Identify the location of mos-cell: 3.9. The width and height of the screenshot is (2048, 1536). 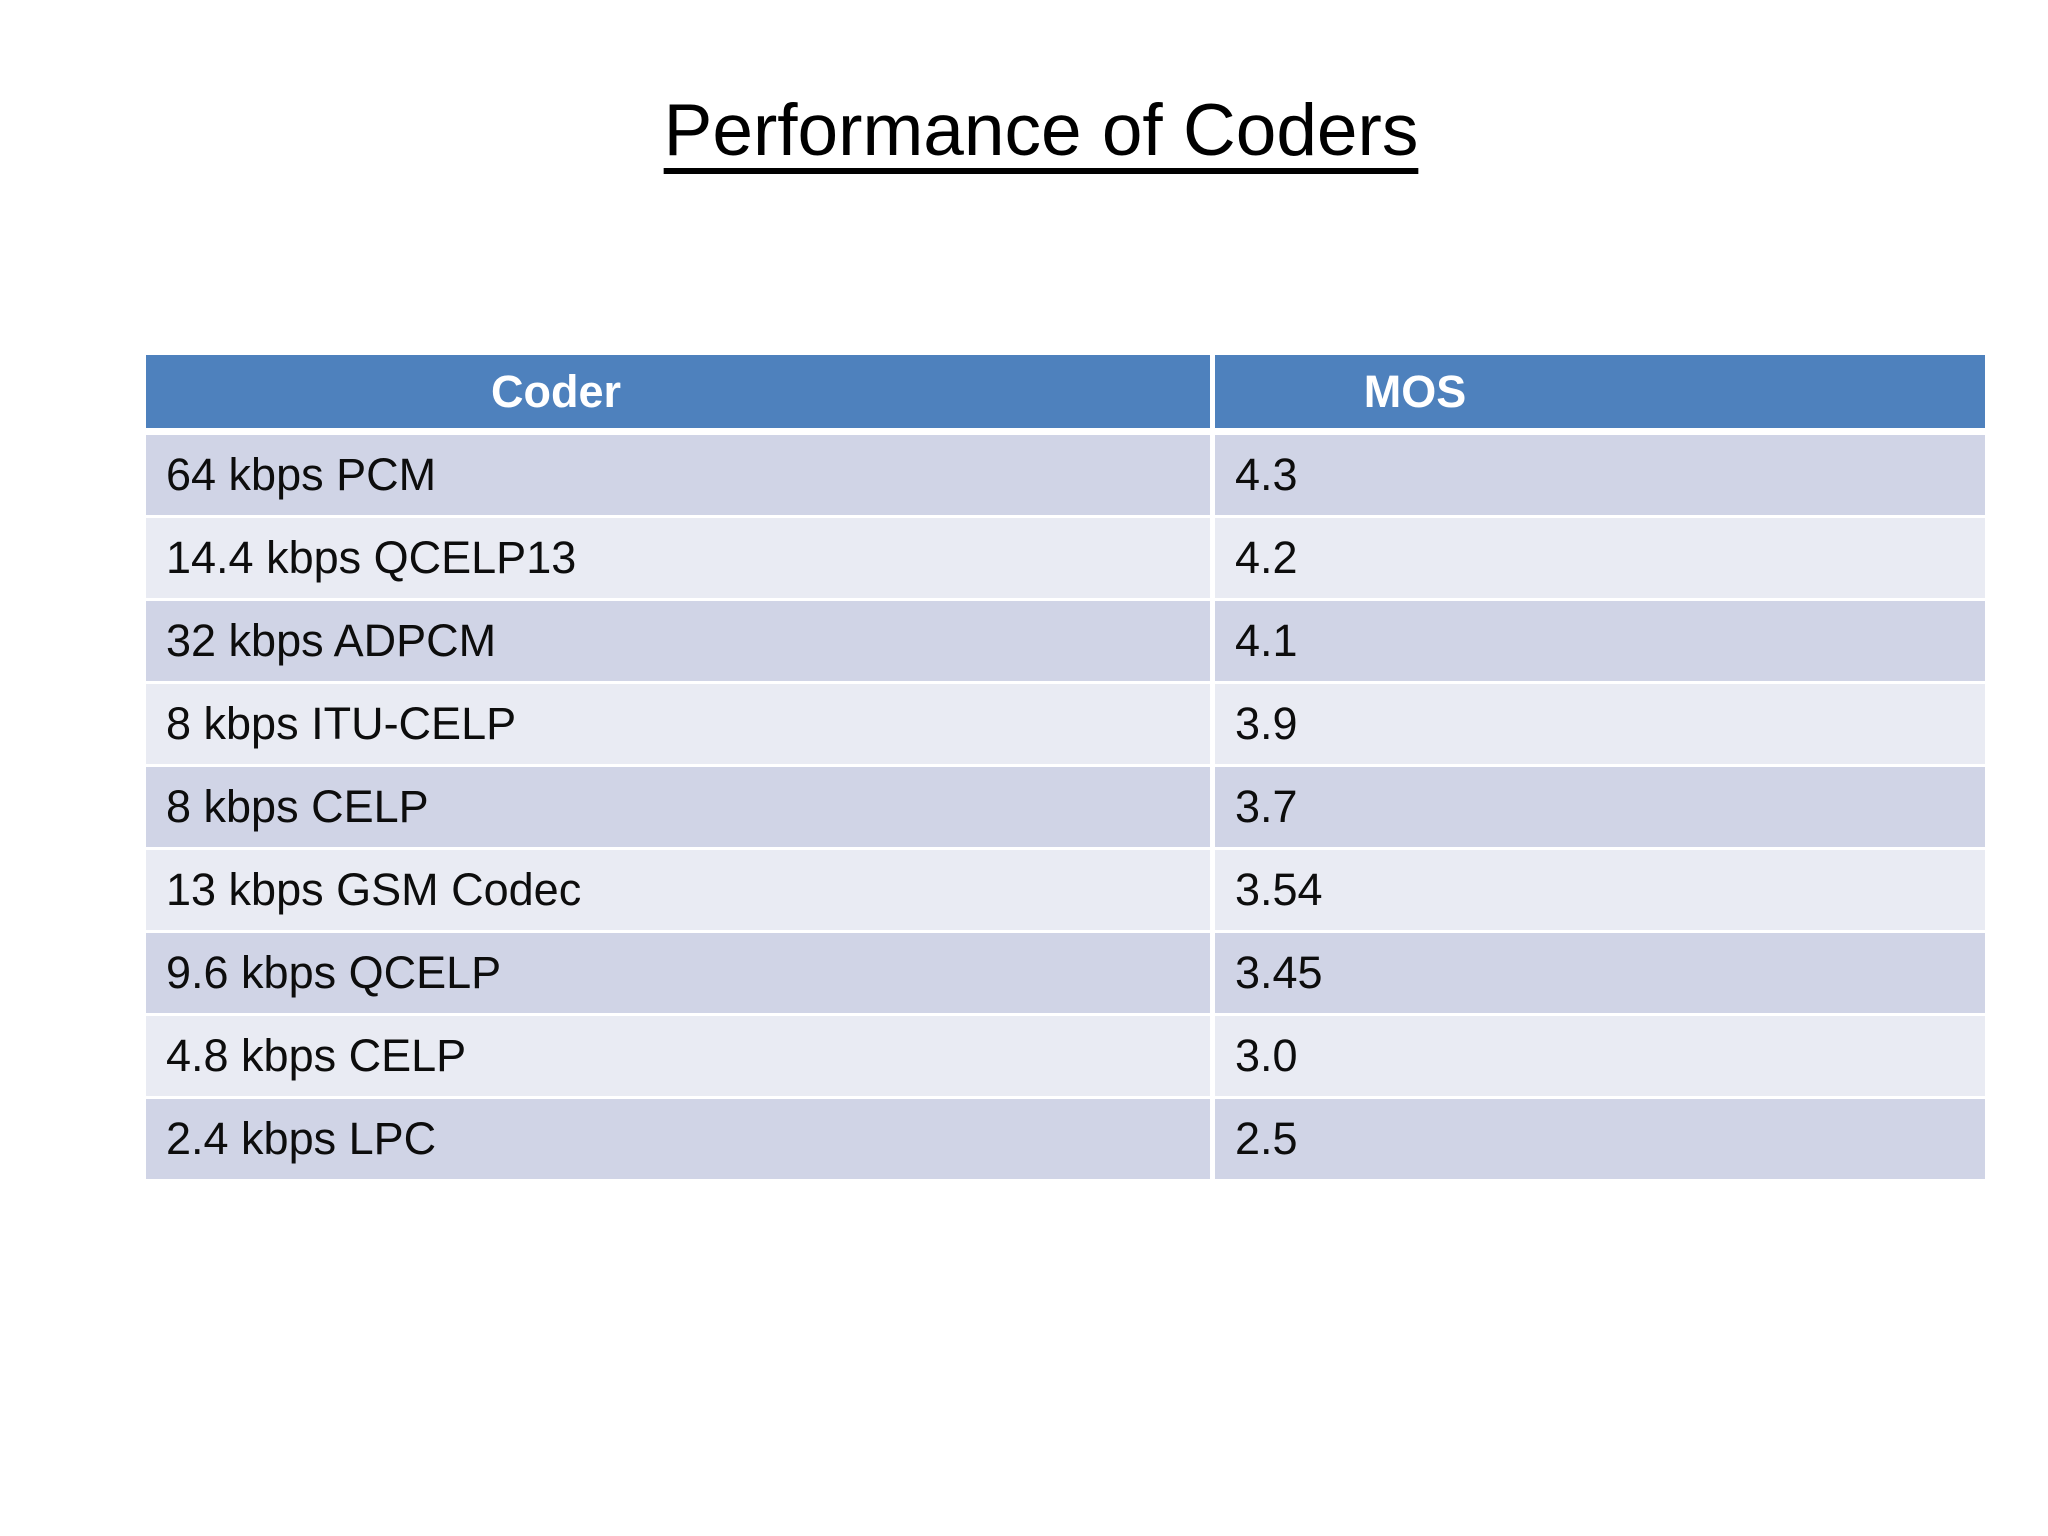
(1597, 725).